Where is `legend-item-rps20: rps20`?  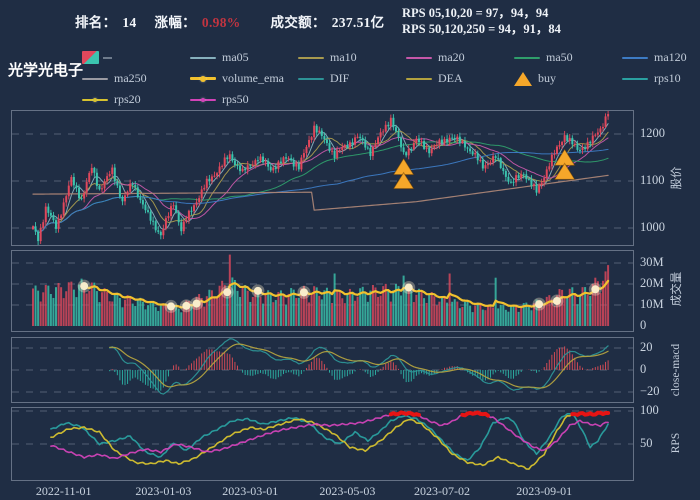
legend-item-rps20: rps20 is located at coordinates (136, 99).